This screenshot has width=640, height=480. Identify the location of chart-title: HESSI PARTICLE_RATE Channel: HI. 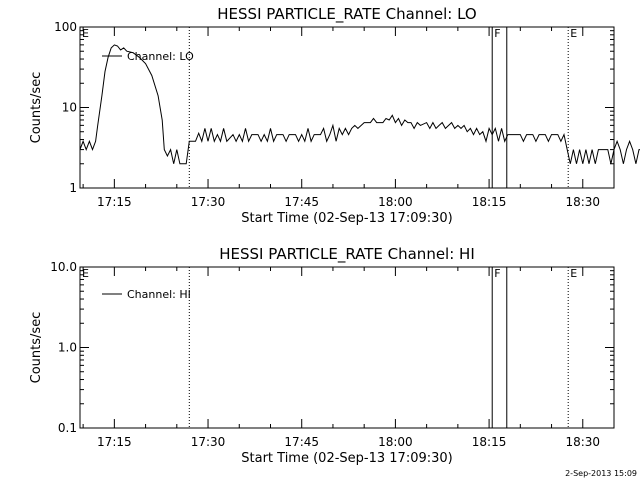
(347, 254).